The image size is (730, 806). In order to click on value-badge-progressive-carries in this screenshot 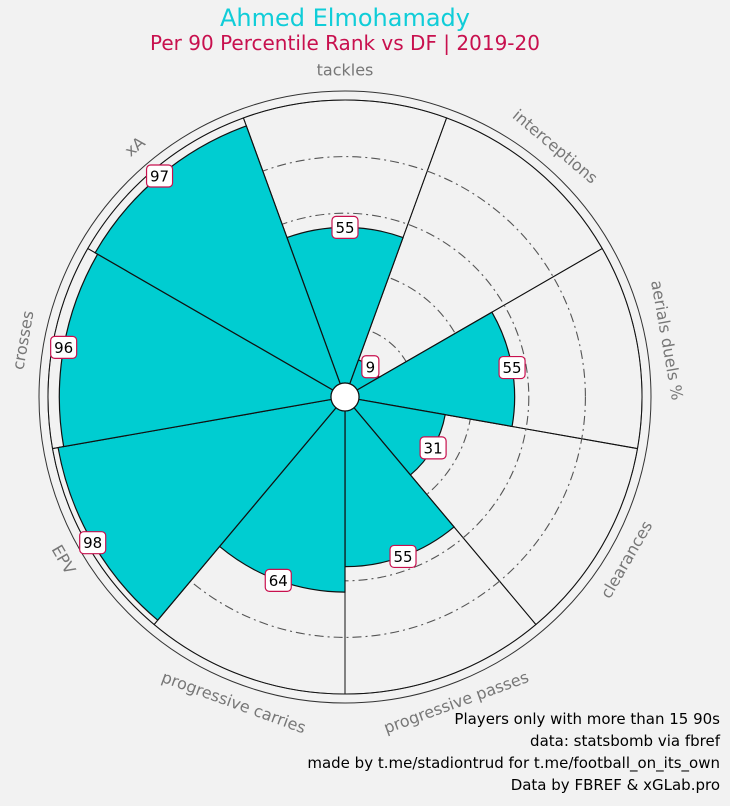, I will do `click(278, 580)`.